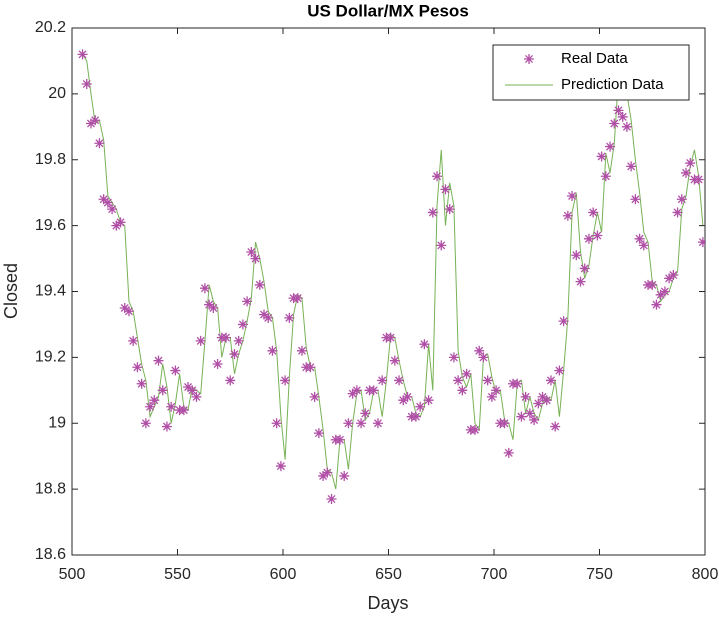 The height and width of the screenshot is (618, 719). Describe the element at coordinates (50, 488) in the screenshot. I see `y-tick-label: 18.8` at that location.